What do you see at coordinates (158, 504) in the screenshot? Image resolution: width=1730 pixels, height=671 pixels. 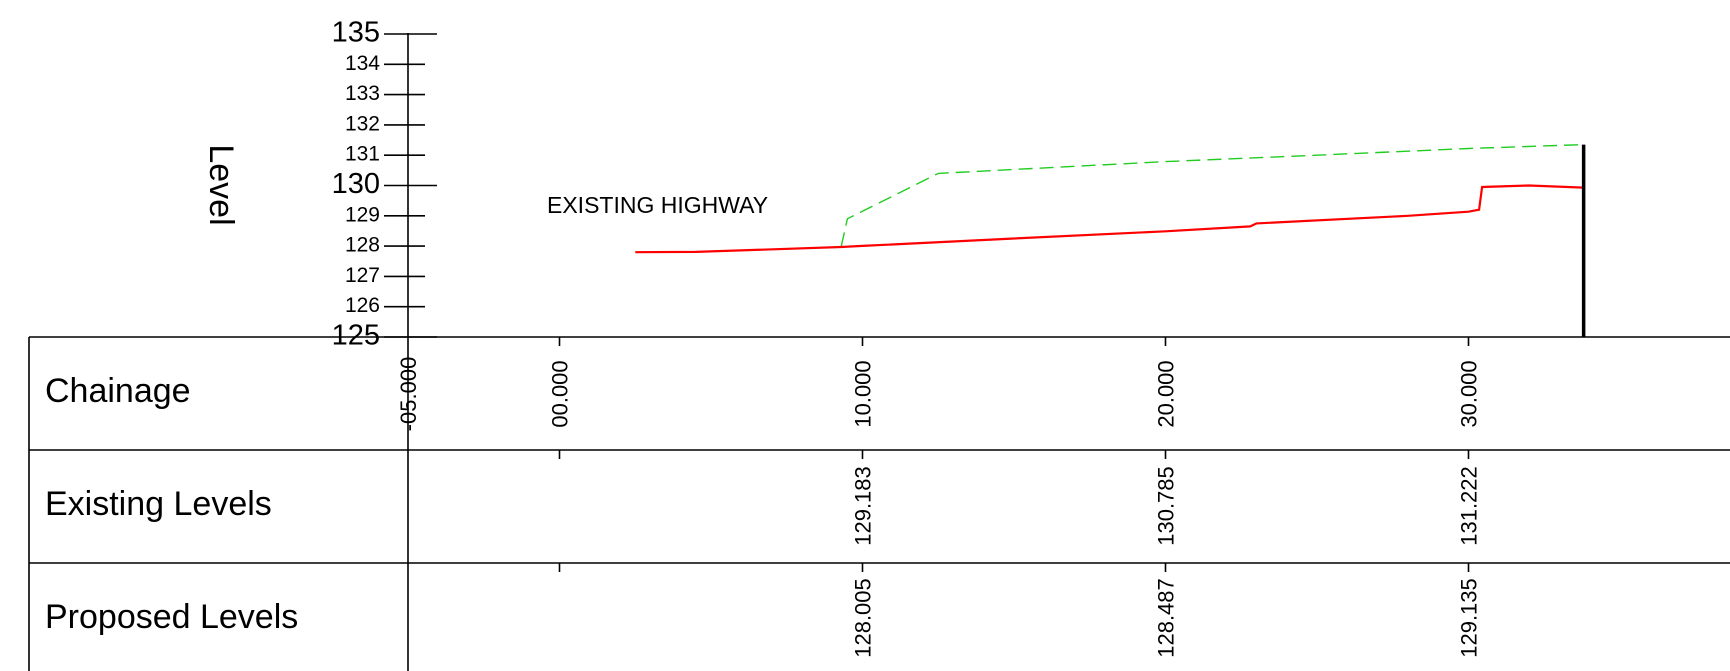 I see `row-label-existing-levels: Existing Levels` at bounding box center [158, 504].